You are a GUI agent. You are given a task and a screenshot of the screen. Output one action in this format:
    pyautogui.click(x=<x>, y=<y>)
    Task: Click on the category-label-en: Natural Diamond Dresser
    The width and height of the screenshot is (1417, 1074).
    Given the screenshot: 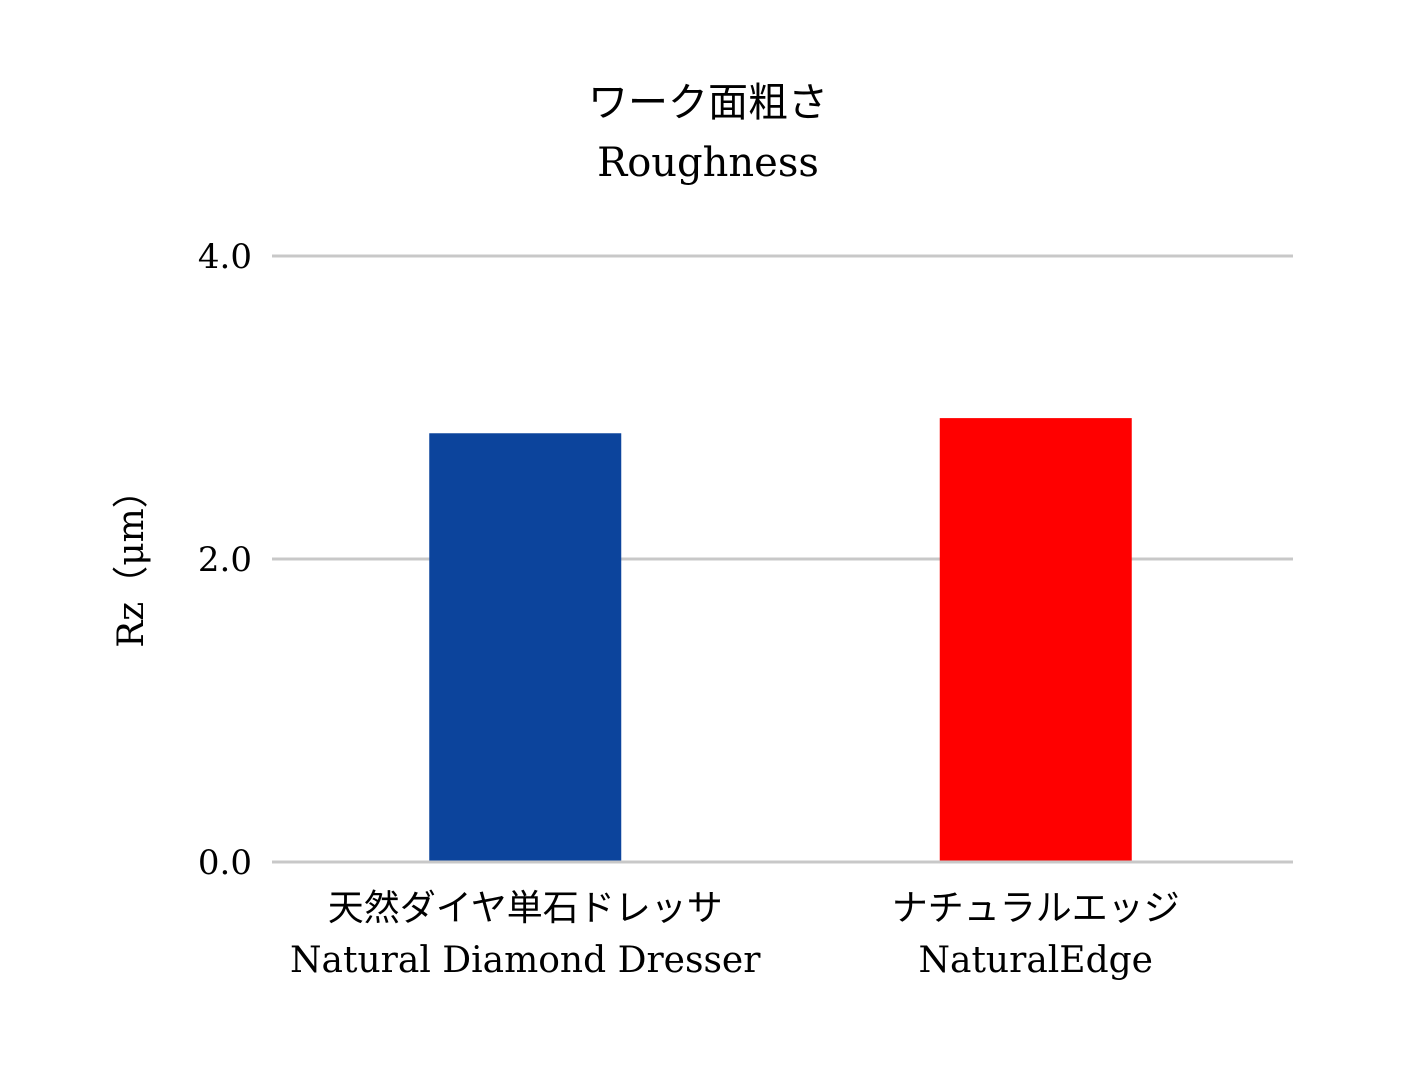 What is the action you would take?
    pyautogui.click(x=525, y=960)
    